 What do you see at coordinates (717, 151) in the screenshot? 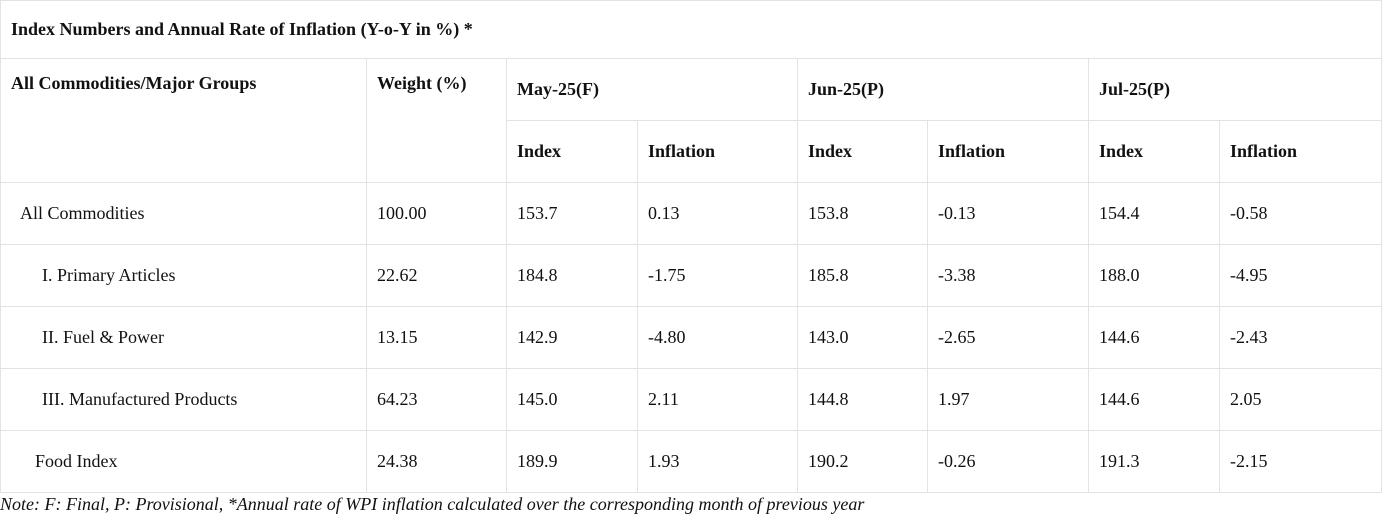
I see `header-inflation-may: Inflation` at bounding box center [717, 151].